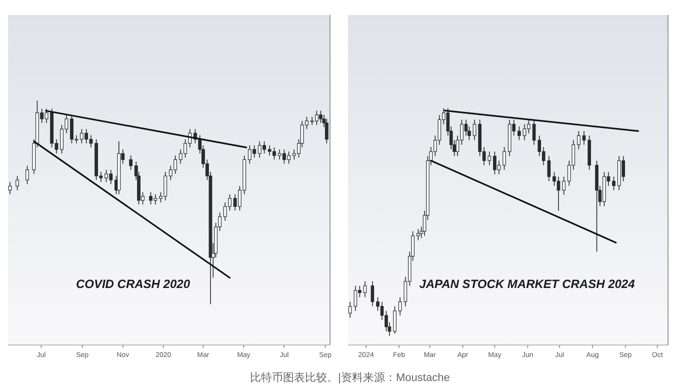 The image size is (700, 390). What do you see at coordinates (133, 284) in the screenshot?
I see `annotation: COVID CRASH 2020` at bounding box center [133, 284].